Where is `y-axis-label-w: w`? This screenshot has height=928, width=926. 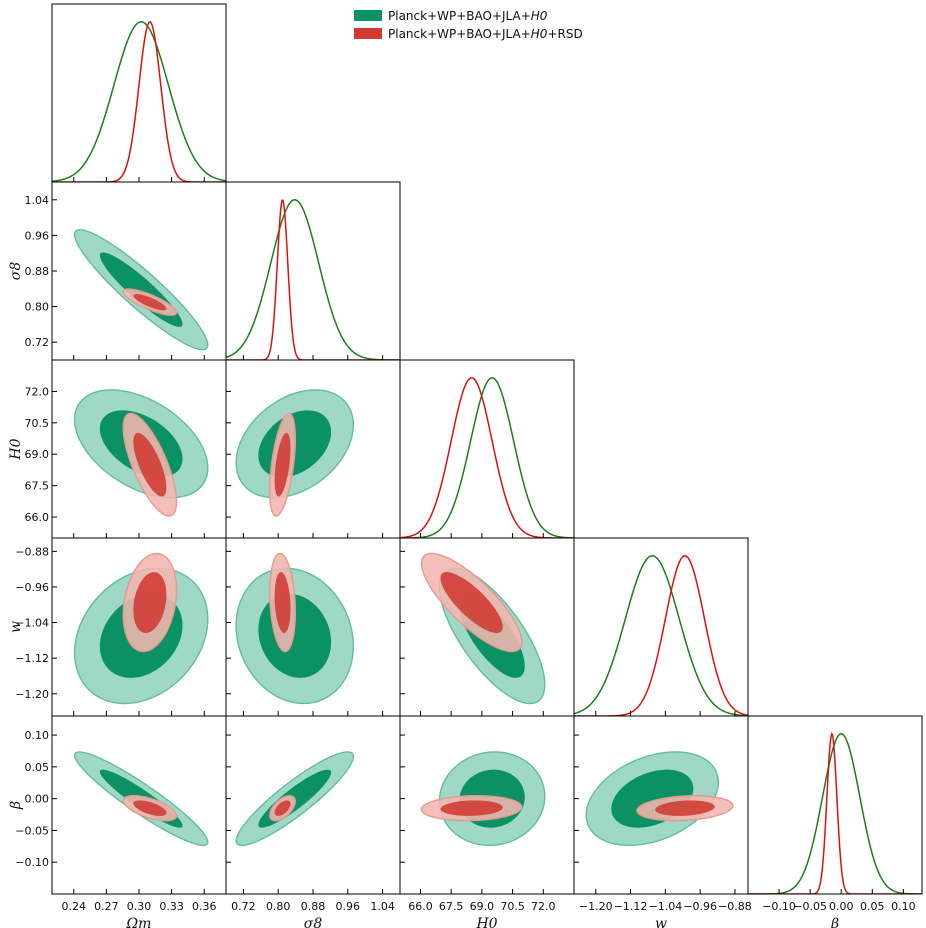 y-axis-label-w: w is located at coordinates (16, 627).